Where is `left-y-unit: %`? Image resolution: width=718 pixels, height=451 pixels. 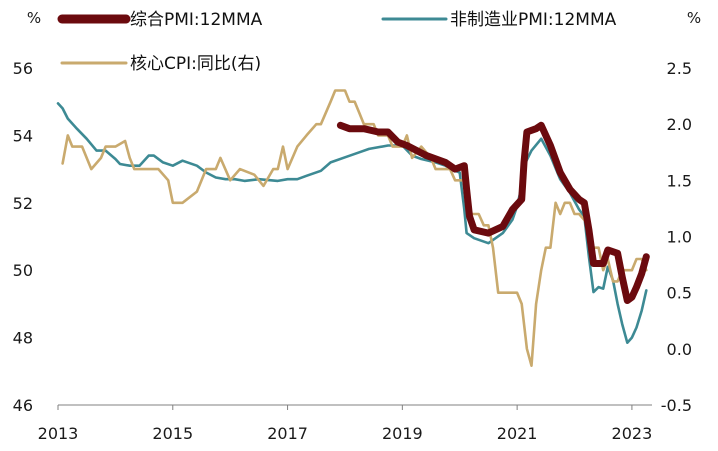
left-y-unit: % is located at coordinates (34, 18).